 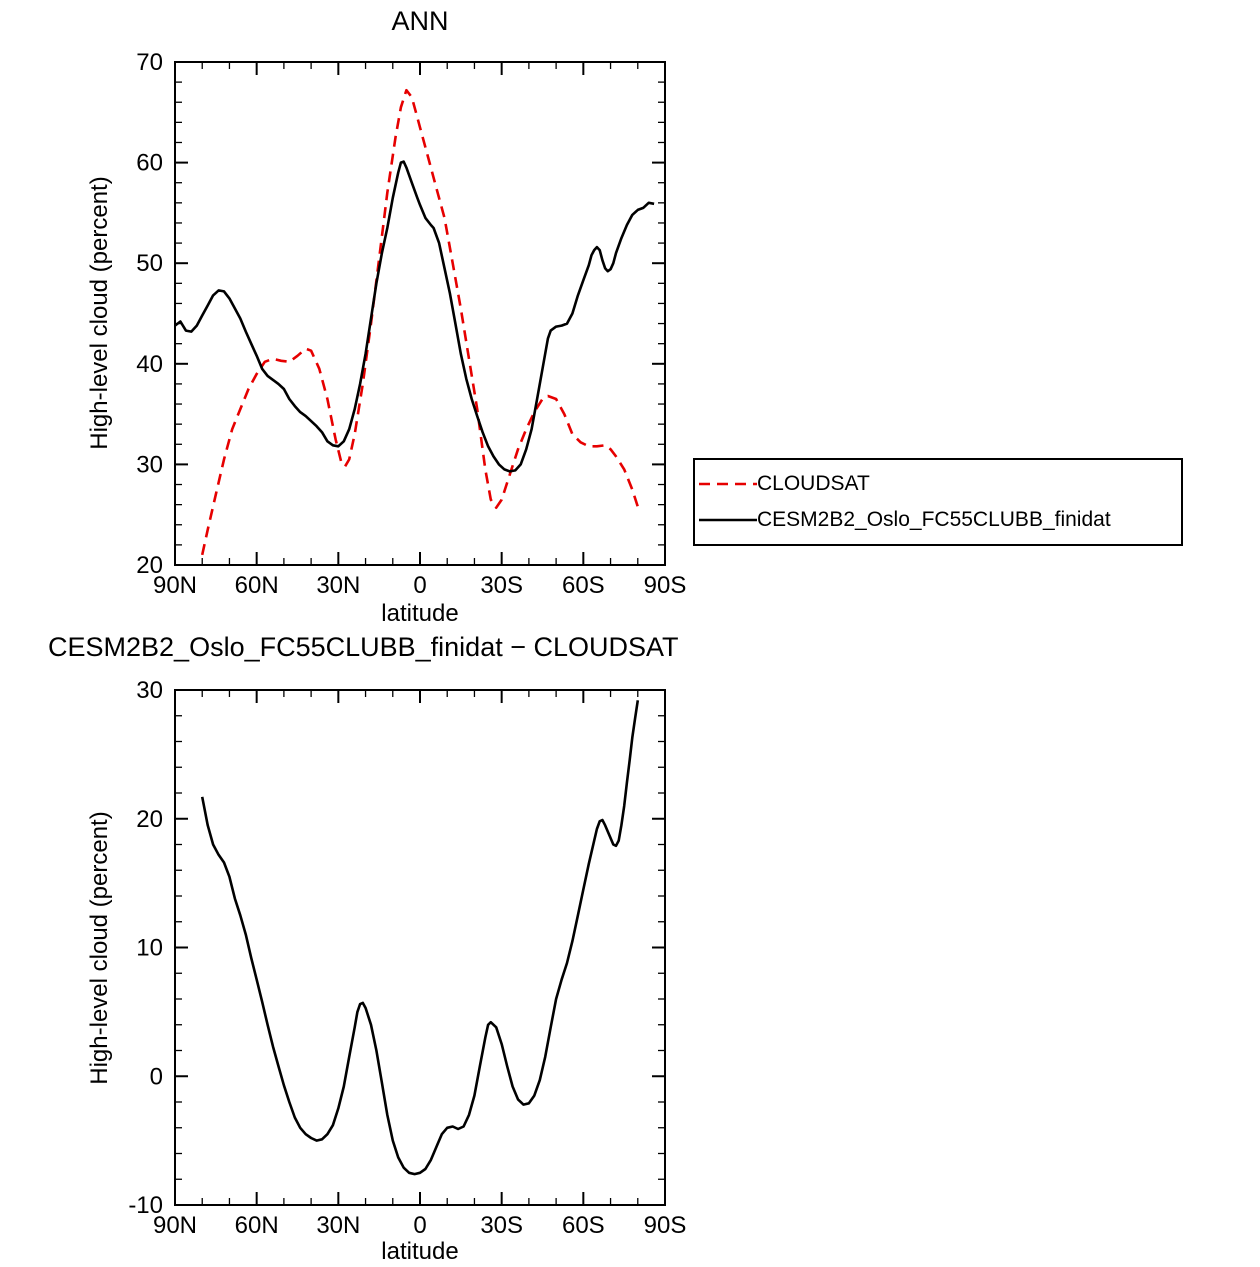 I want to click on svg-text: -10, so click(x=145, y=1205).